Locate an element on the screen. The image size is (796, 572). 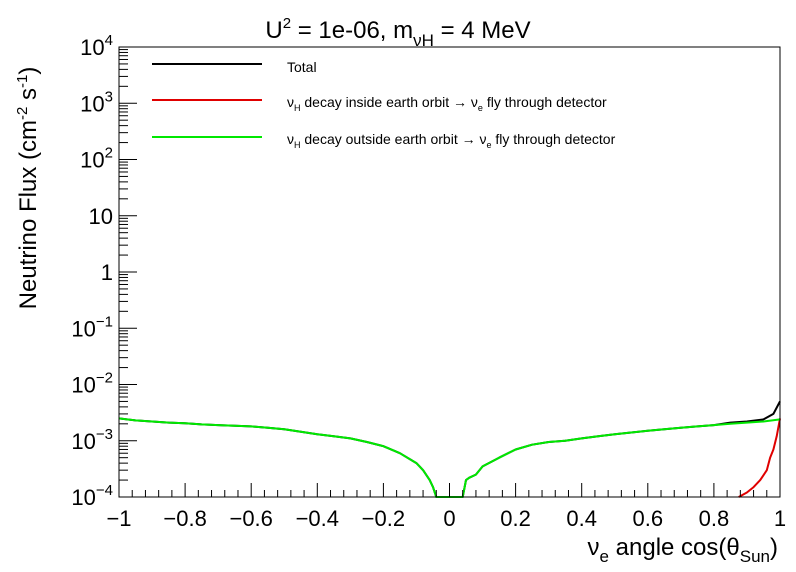
y-tick-label: 10⁴ is located at coordinates (96, 46).